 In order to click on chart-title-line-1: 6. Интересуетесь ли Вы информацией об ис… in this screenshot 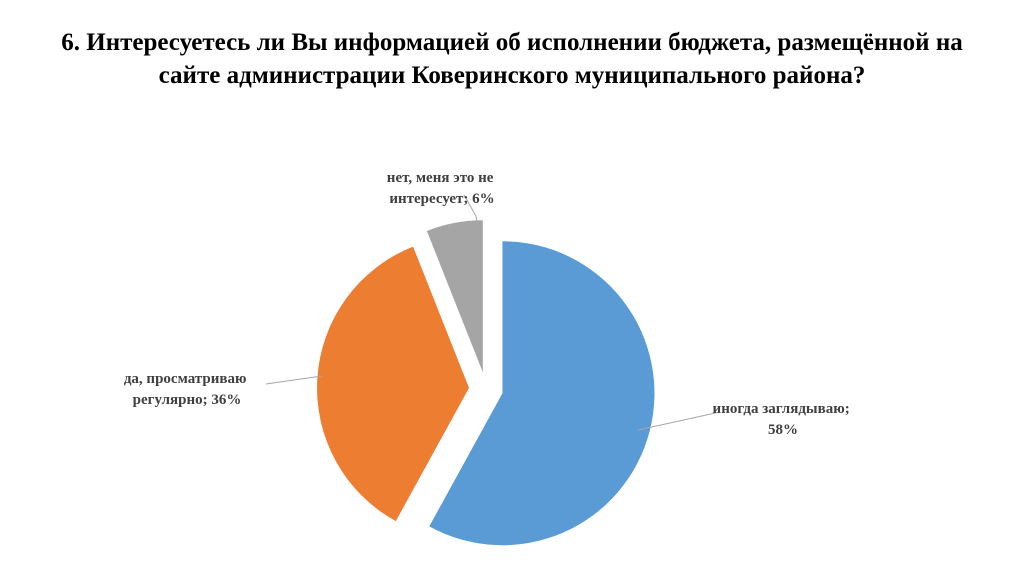, I will do `click(512, 42)`.